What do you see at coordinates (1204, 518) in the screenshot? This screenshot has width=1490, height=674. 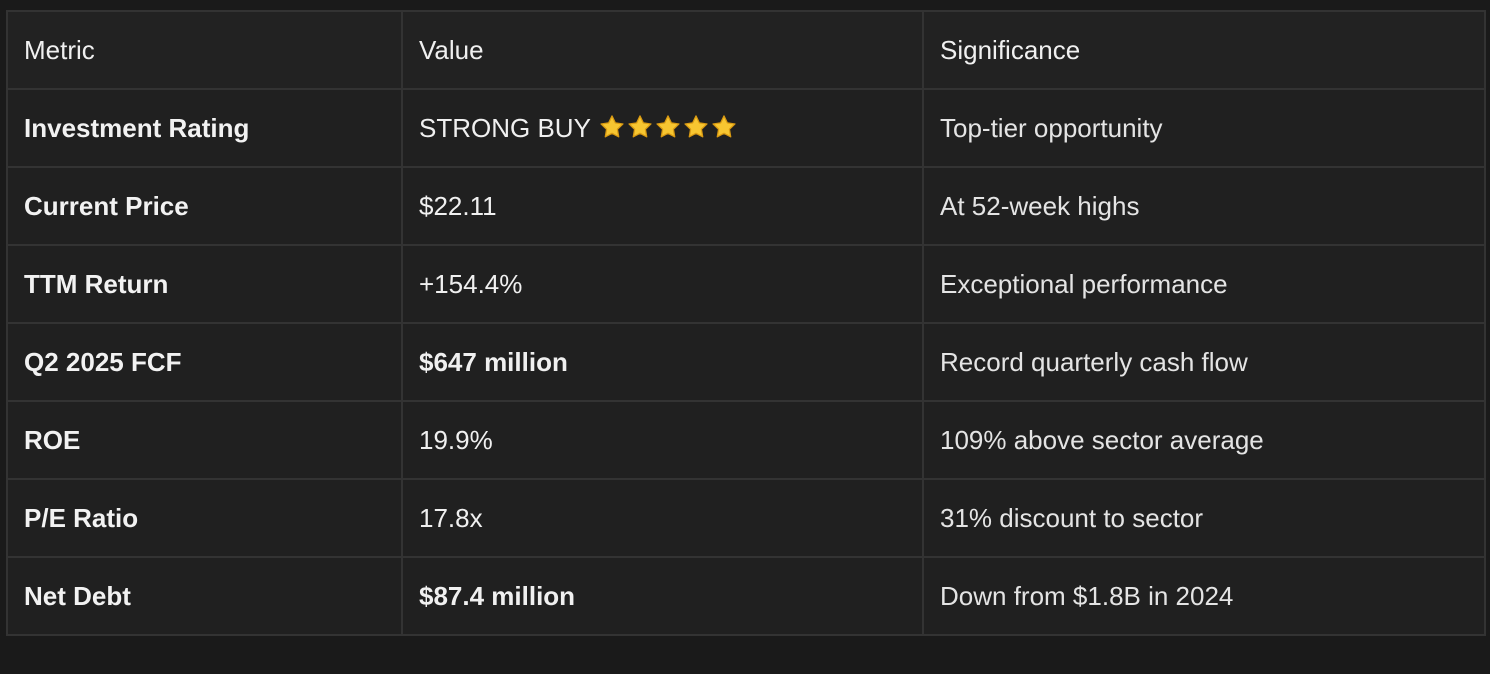 I see `significance-cell: 31% discount to sector` at bounding box center [1204, 518].